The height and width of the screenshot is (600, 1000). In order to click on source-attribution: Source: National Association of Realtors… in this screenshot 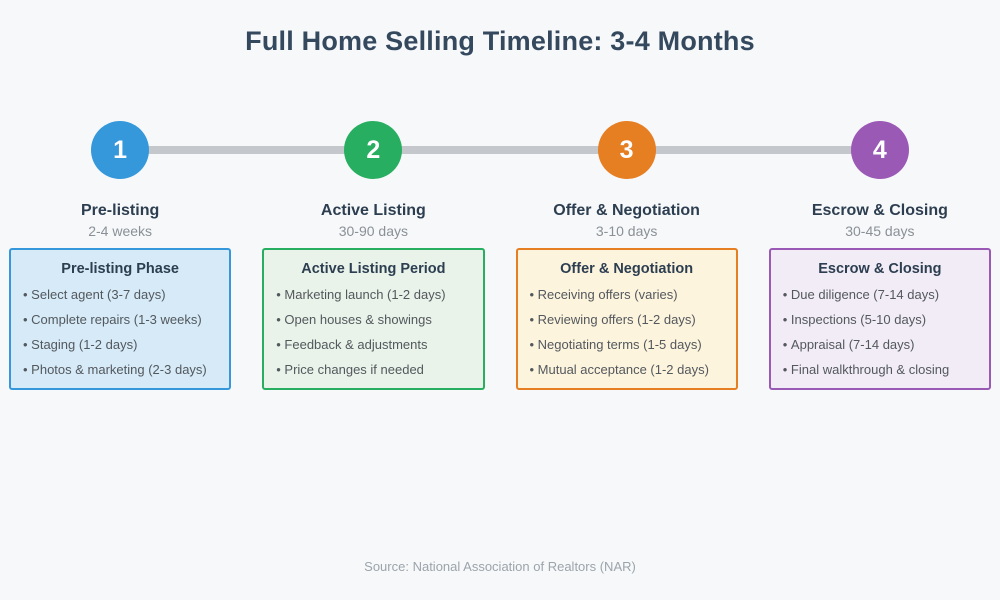, I will do `click(500, 566)`.